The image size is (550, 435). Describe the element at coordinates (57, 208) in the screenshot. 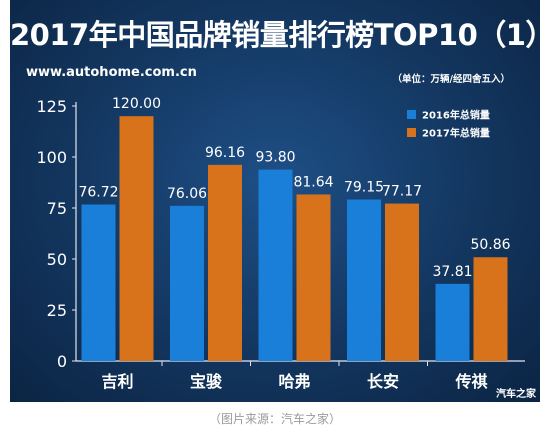

I see `y-tick-label: 75` at that location.